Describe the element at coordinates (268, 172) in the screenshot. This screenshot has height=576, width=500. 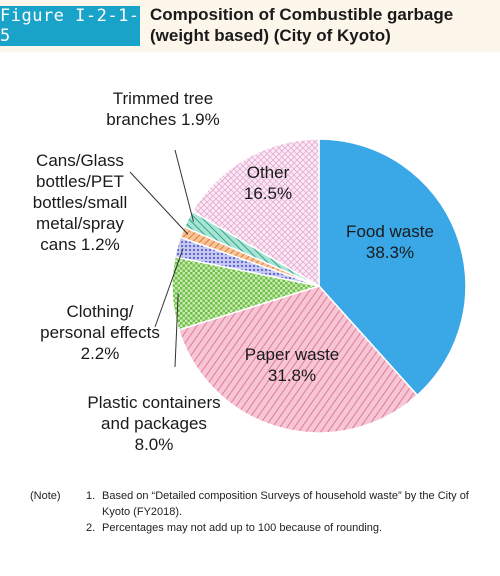
I see `slice-label-other-name: Other` at that location.